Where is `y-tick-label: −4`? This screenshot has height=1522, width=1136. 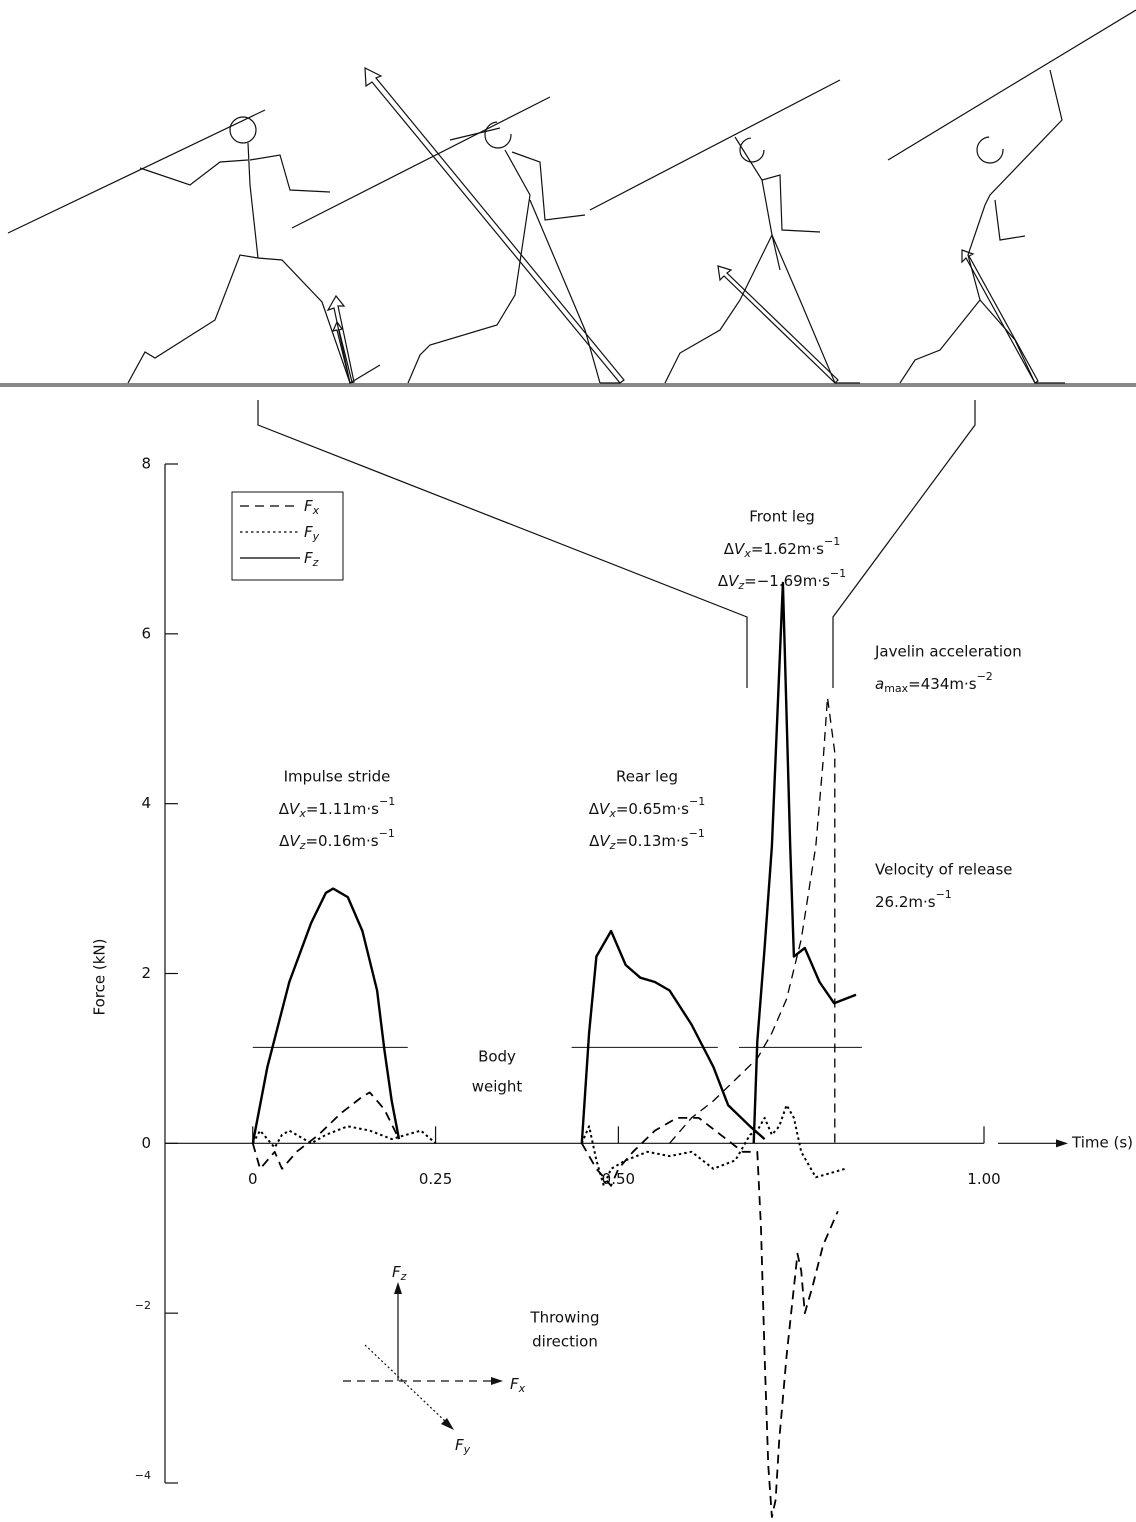 y-tick-label: −4 is located at coordinates (143, 1475).